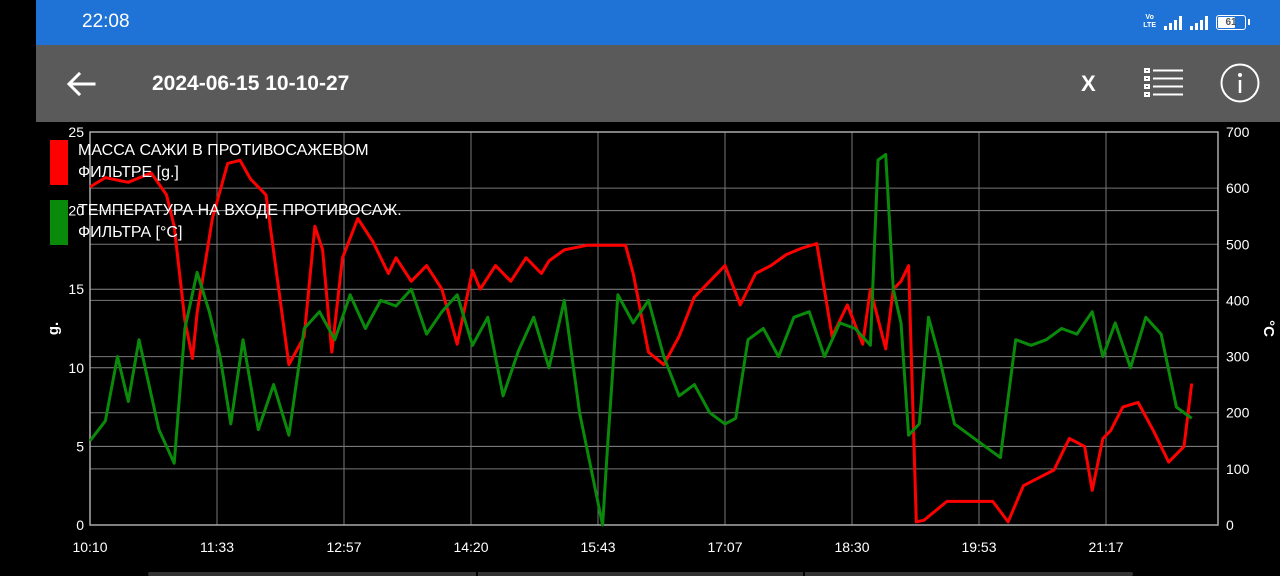 The image size is (1280, 576). What do you see at coordinates (1173, 22) in the screenshot?
I see `signal-icon` at bounding box center [1173, 22].